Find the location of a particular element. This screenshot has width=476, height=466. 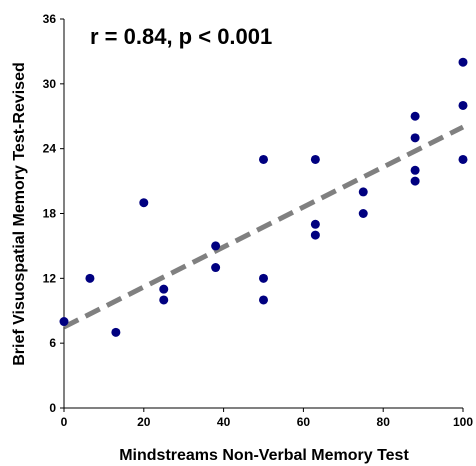

y-tick-label: 30 is located at coordinates (50, 84).